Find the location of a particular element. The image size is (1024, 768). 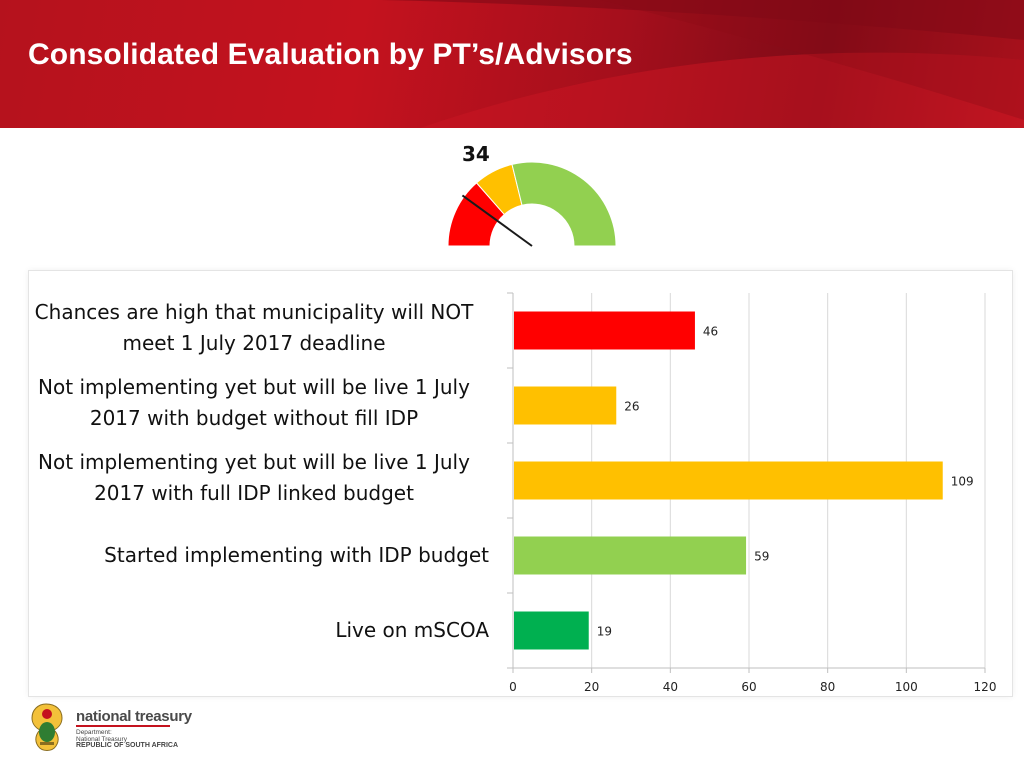

gauge-value: 34 is located at coordinates (476, 154).